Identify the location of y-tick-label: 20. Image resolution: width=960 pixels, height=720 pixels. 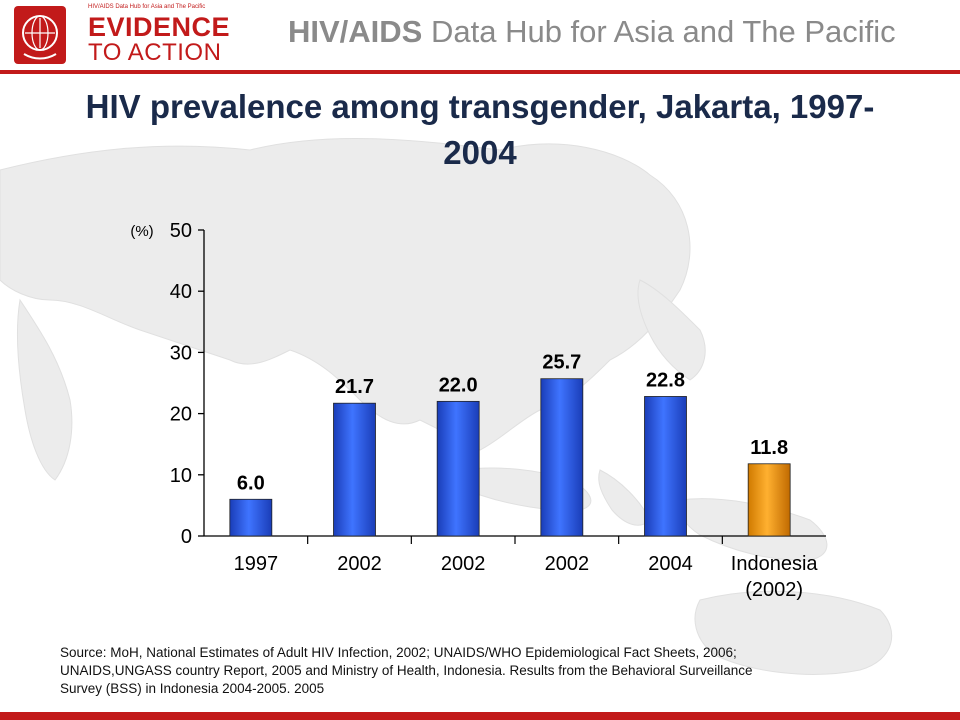
(181, 415).